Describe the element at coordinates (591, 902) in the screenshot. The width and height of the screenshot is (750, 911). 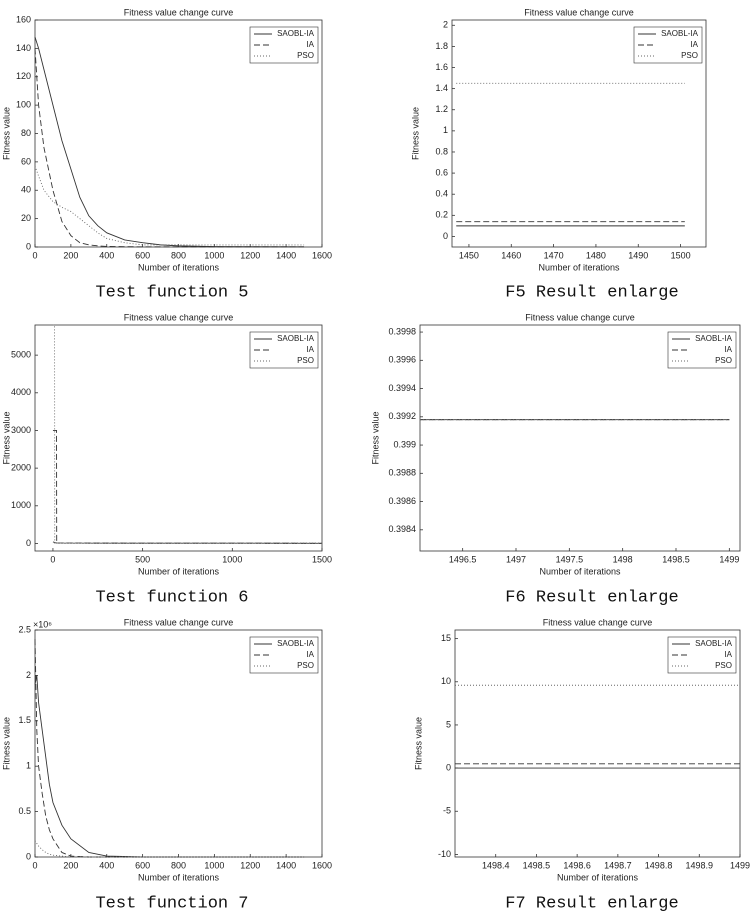
I see `caption: F7 Result enlarge` at that location.